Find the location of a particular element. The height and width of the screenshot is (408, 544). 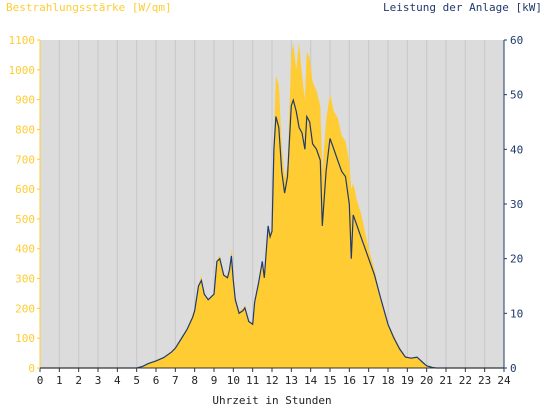

right-tick-label: 20 is located at coordinates (516, 259).